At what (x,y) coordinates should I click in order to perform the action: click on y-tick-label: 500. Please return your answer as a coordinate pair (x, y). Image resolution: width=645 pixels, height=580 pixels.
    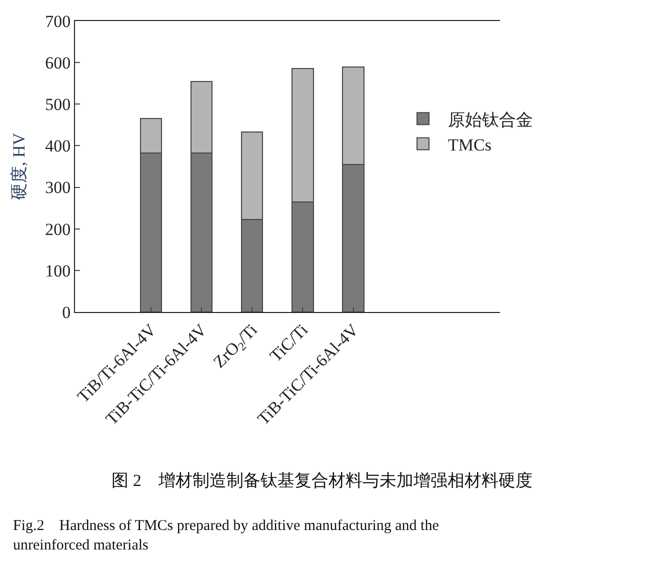
    Looking at the image, I should click on (58, 104).